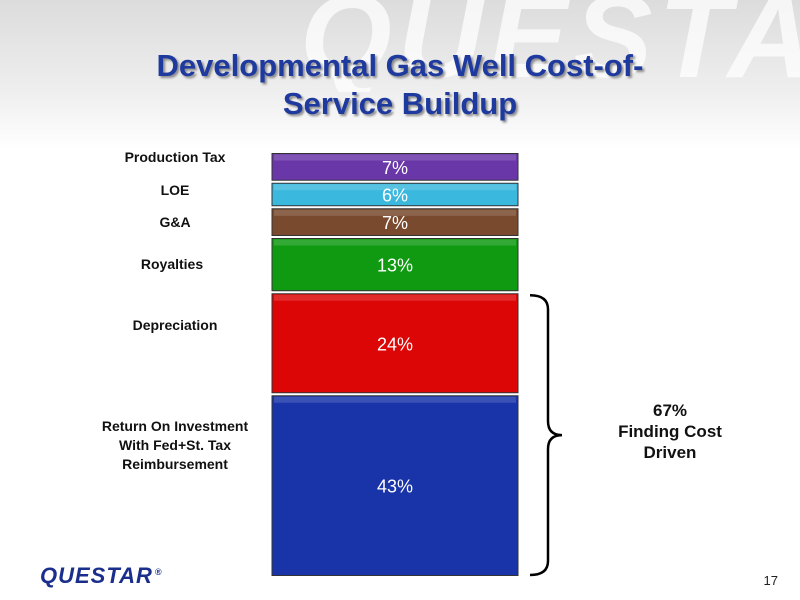 This screenshot has width=800, height=600. Describe the element at coordinates (670, 410) in the screenshot. I see `annotation-percent: 67%` at that location.